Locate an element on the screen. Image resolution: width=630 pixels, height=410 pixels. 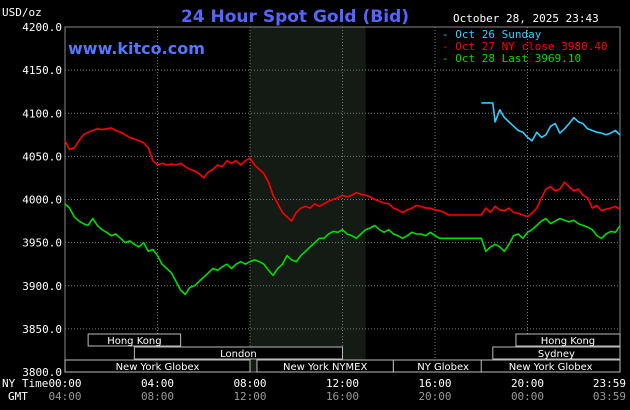
session-label: Sydney is located at coordinates (556, 354).